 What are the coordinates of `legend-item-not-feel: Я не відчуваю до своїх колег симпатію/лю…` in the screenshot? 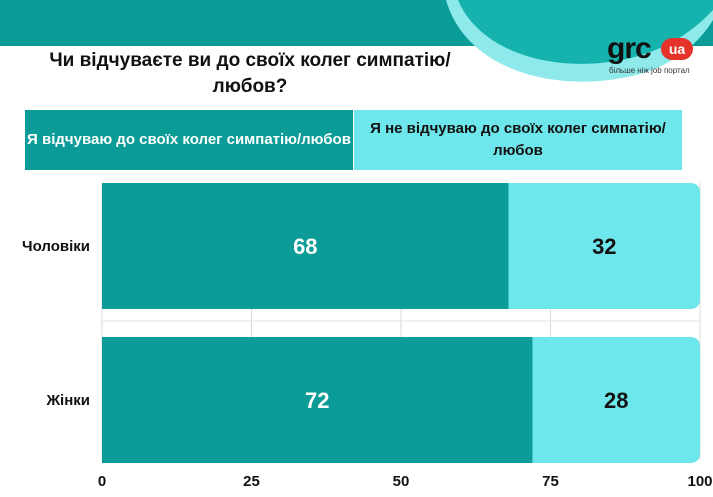 It's located at (518, 140).